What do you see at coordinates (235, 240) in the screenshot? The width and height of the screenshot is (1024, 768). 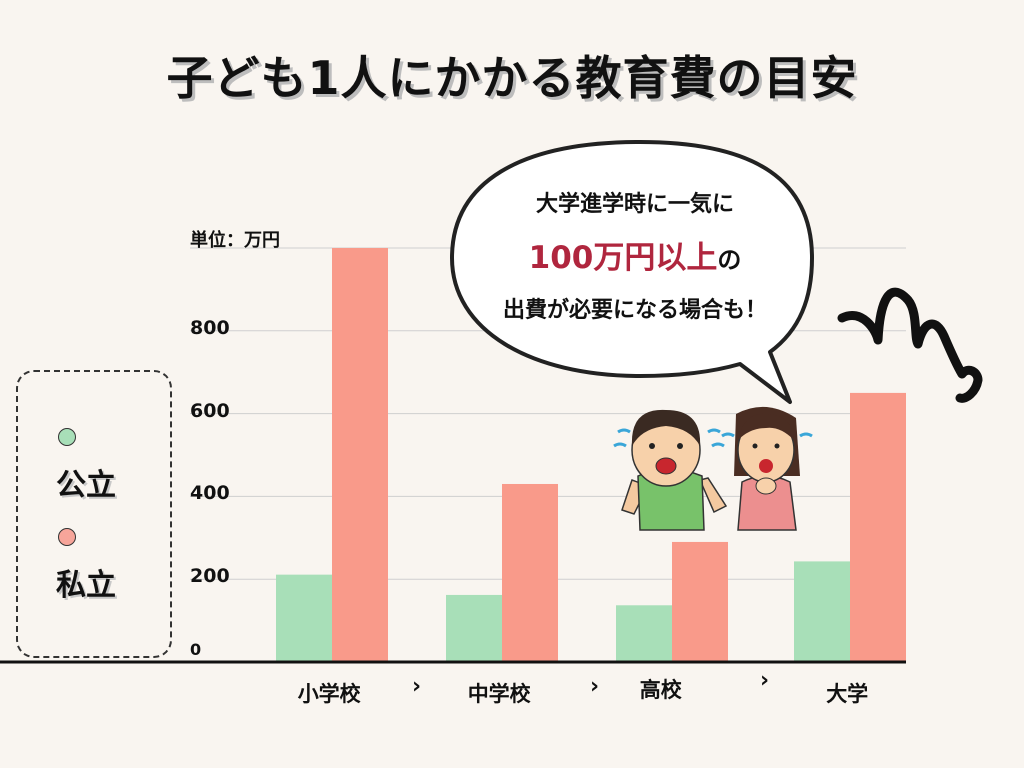 I see `unit-label: 単位：万円` at bounding box center [235, 240].